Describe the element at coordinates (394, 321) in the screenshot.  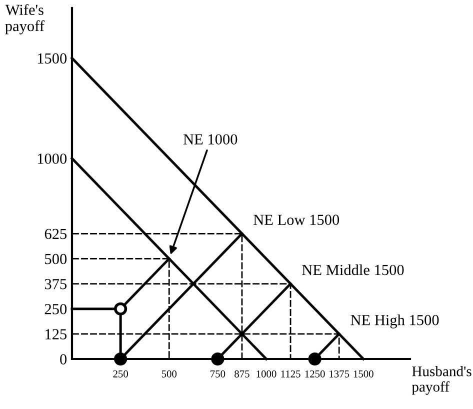
I see `annotation: NE High 1500` at that location.